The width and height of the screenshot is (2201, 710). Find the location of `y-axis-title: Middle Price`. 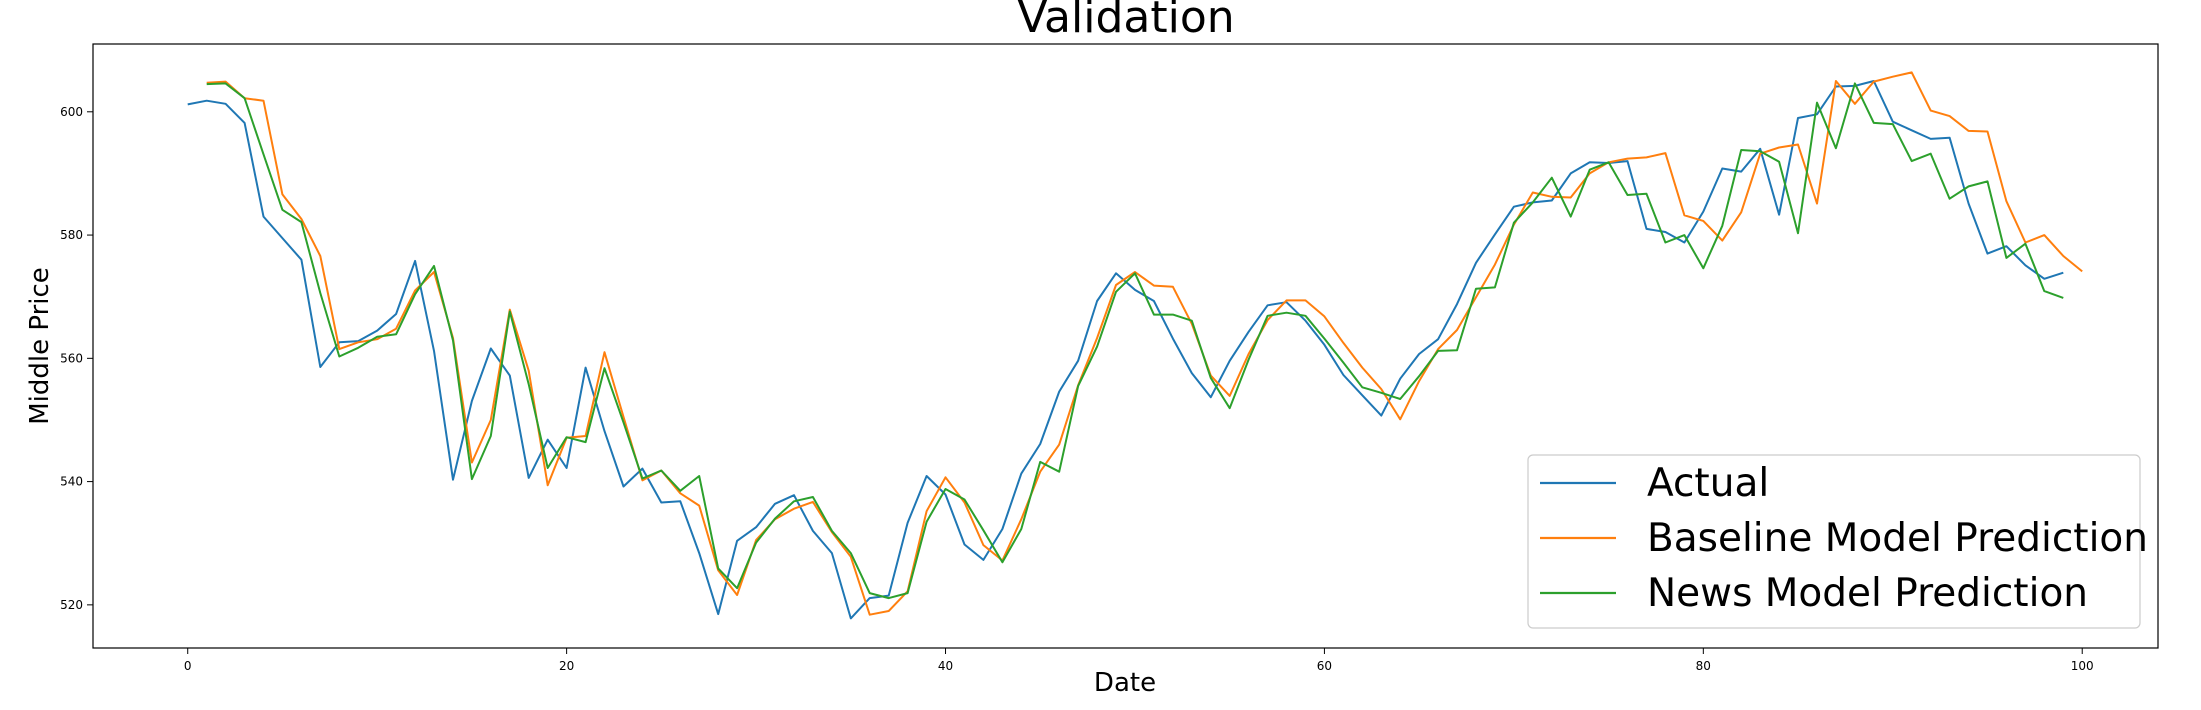

y-axis-title: Middle Price is located at coordinates (40, 346).